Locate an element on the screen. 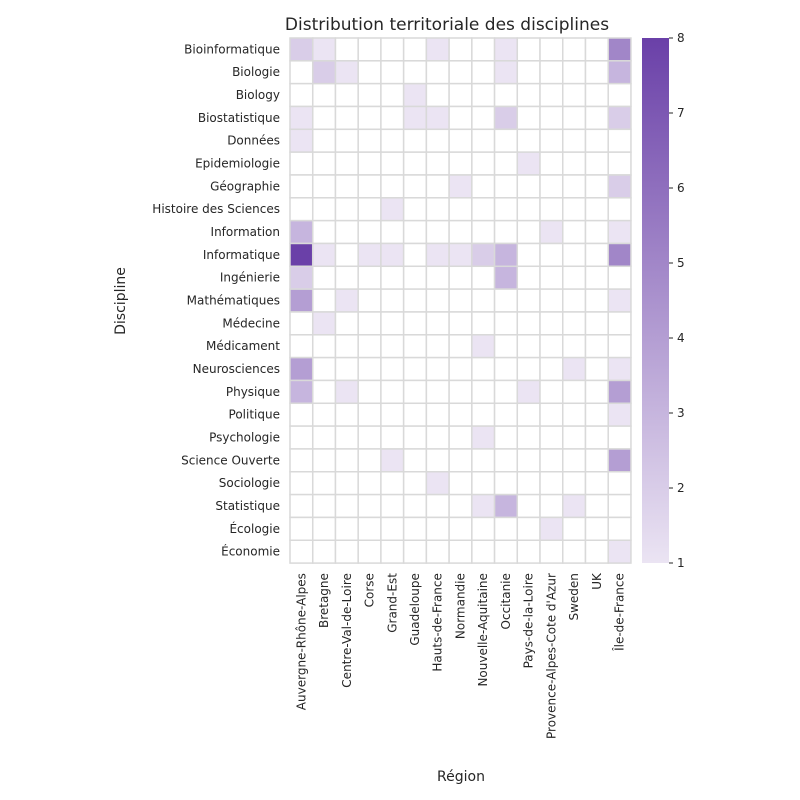 The height and width of the screenshot is (800, 800). y-tick-label: Informatique is located at coordinates (241, 255).